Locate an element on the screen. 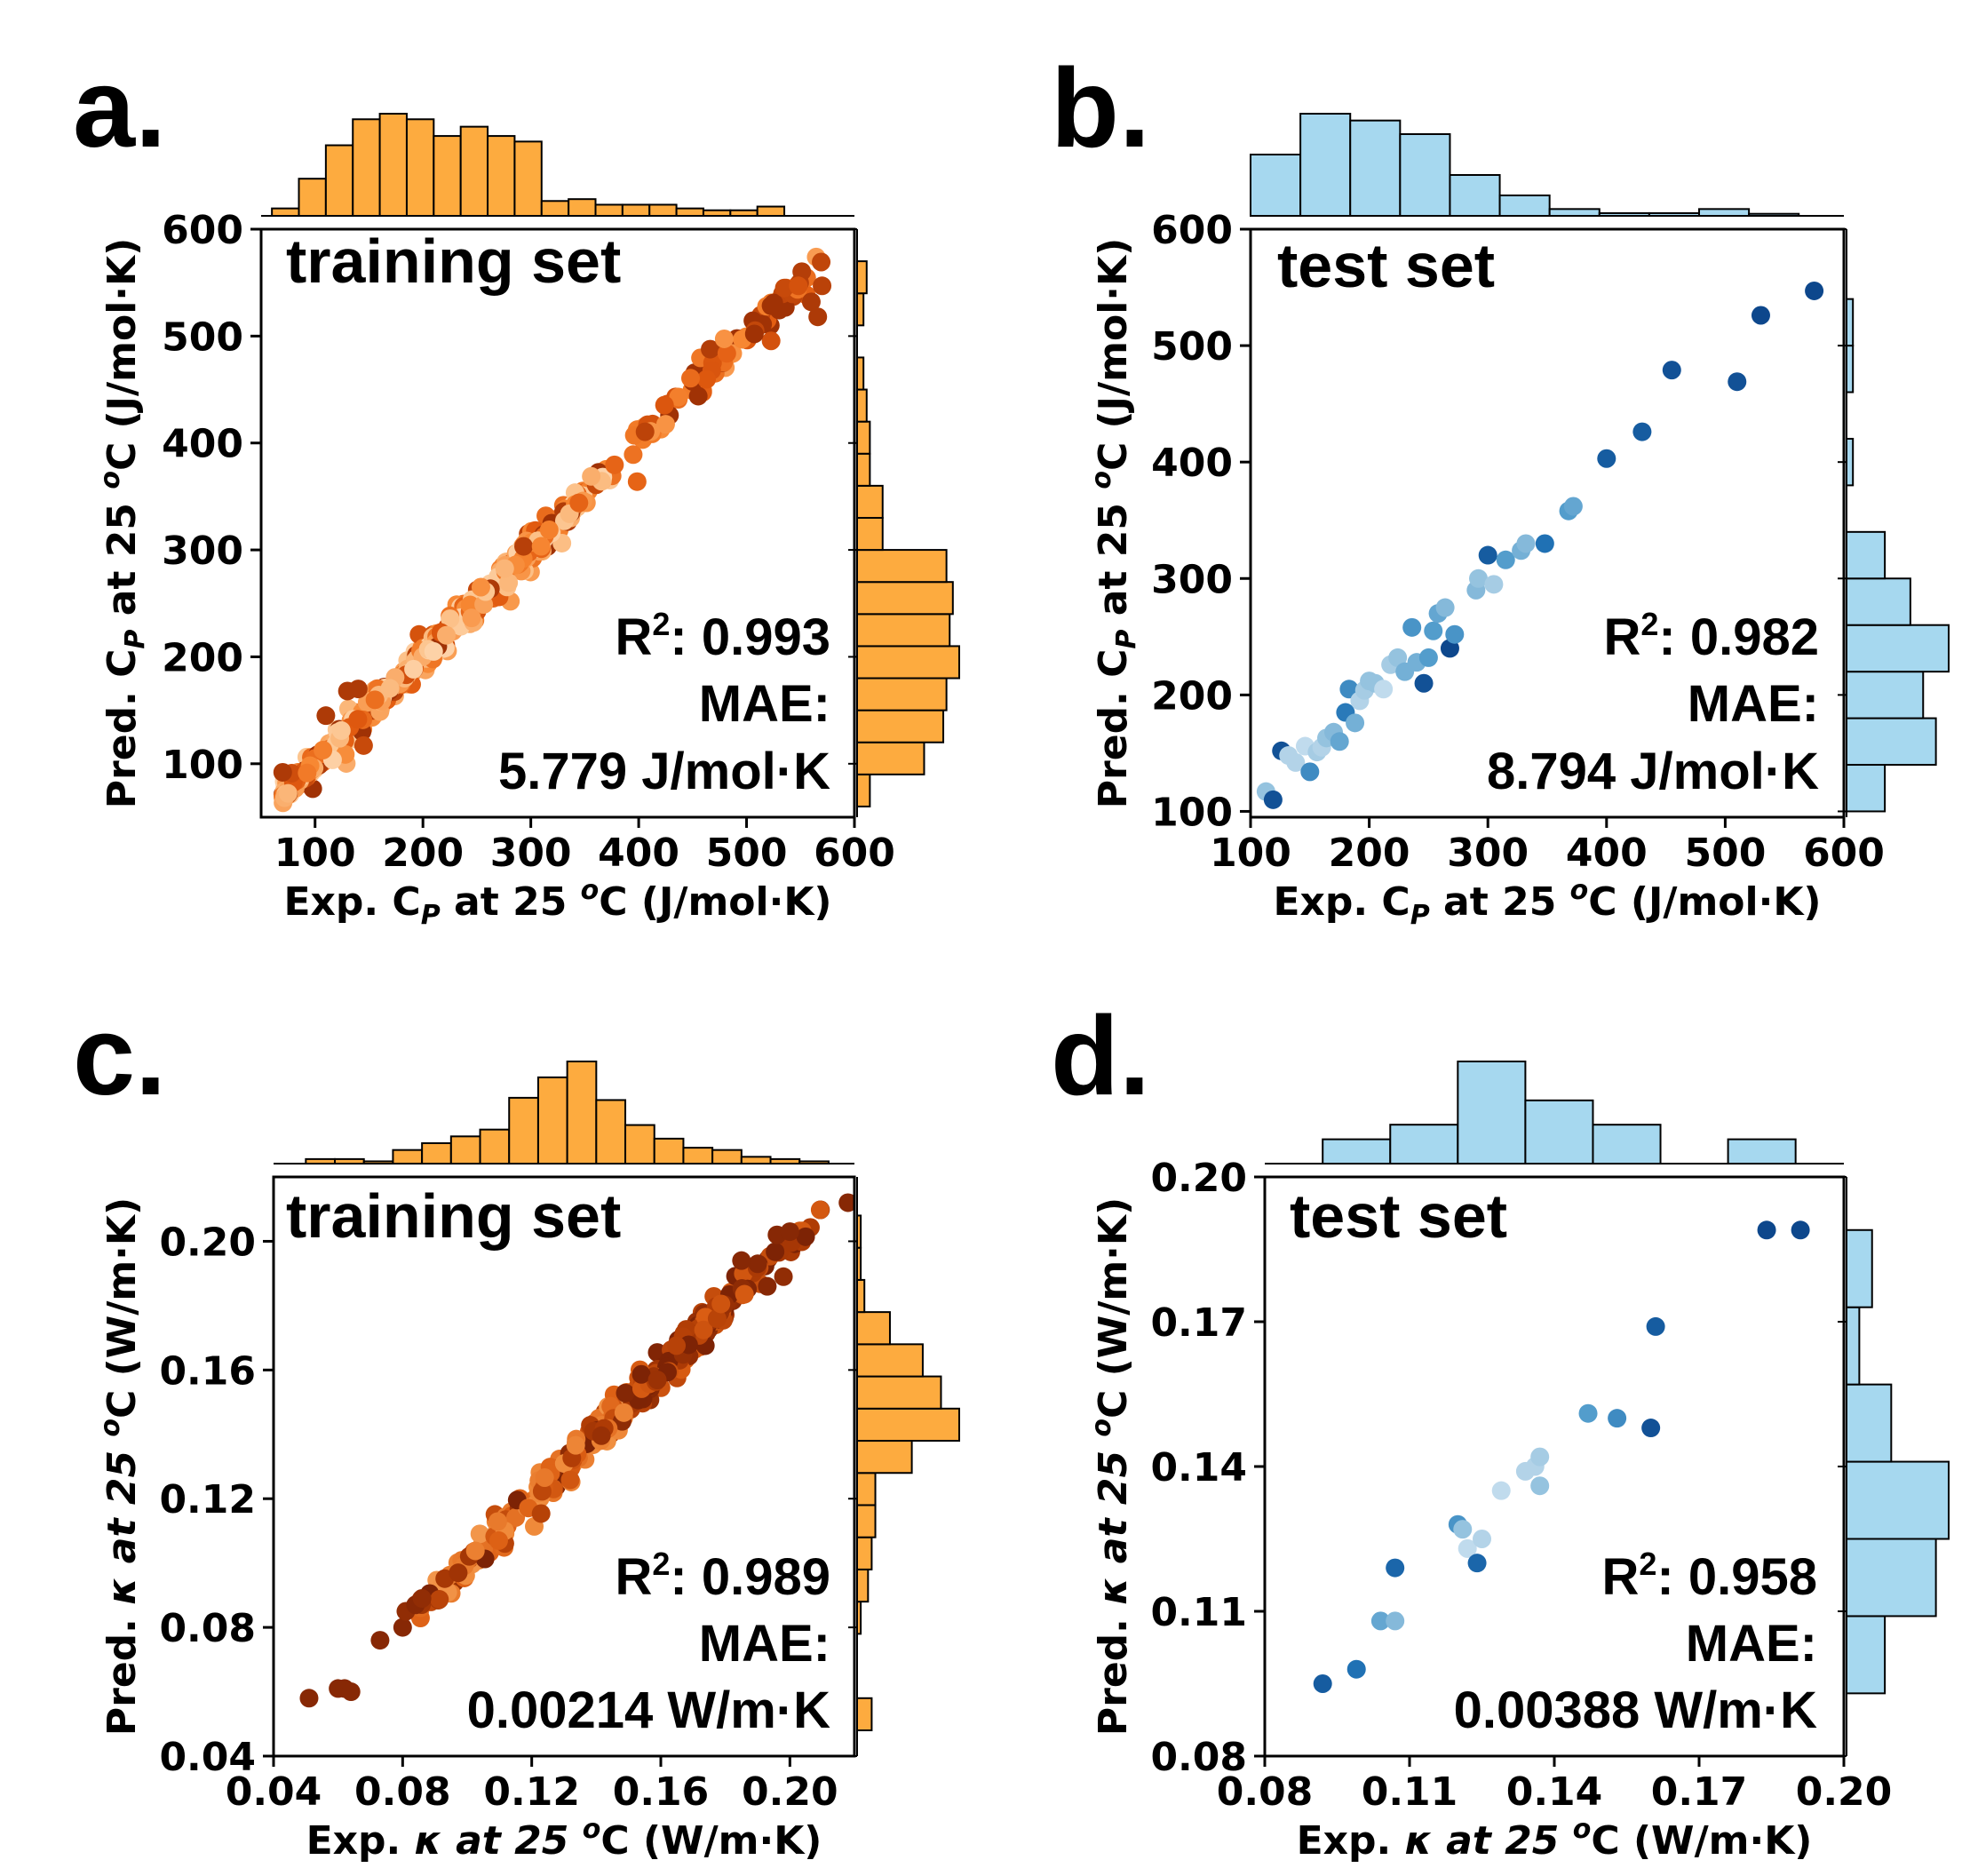 This screenshot has width=1962, height=1876. right-histogram-d is located at coordinates (1894, 1466).